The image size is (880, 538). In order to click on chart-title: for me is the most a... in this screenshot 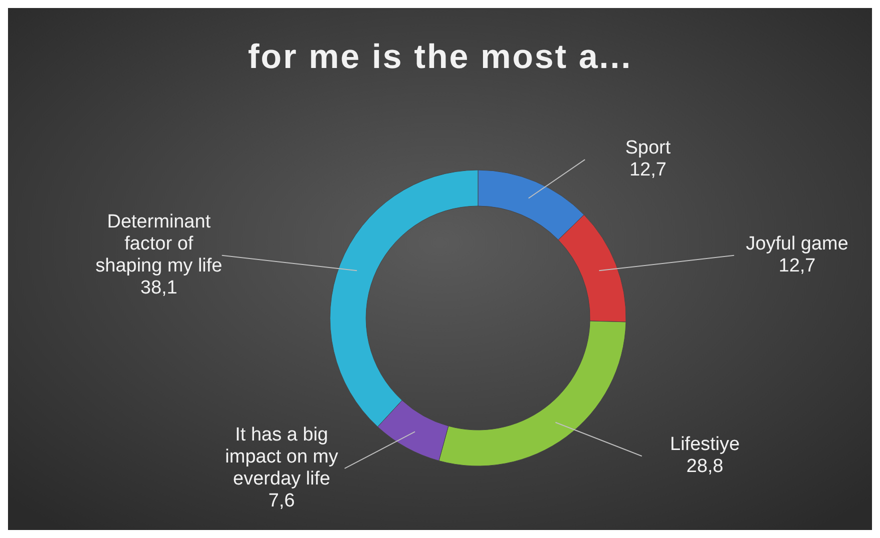, I will do `click(440, 57)`.